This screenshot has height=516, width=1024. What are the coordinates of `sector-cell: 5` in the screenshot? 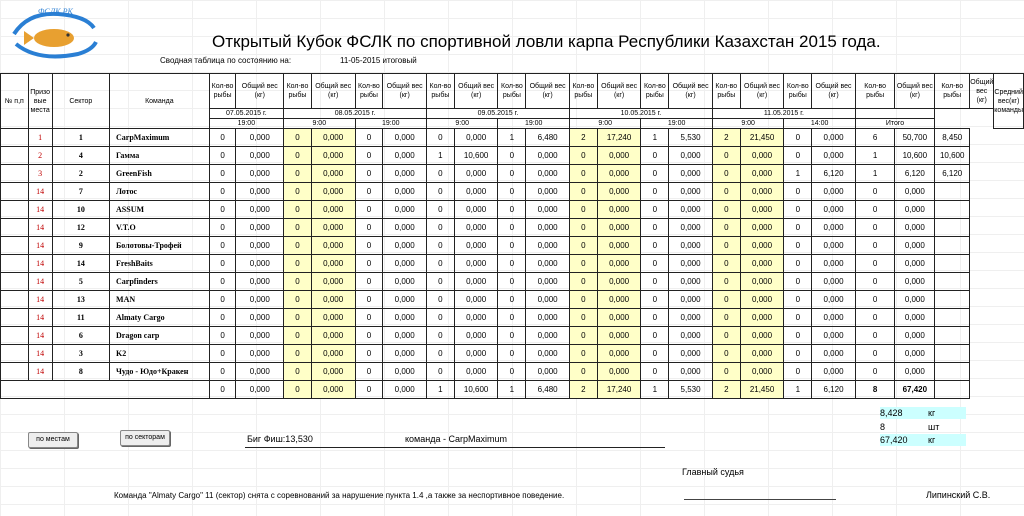 It's located at (81, 281).